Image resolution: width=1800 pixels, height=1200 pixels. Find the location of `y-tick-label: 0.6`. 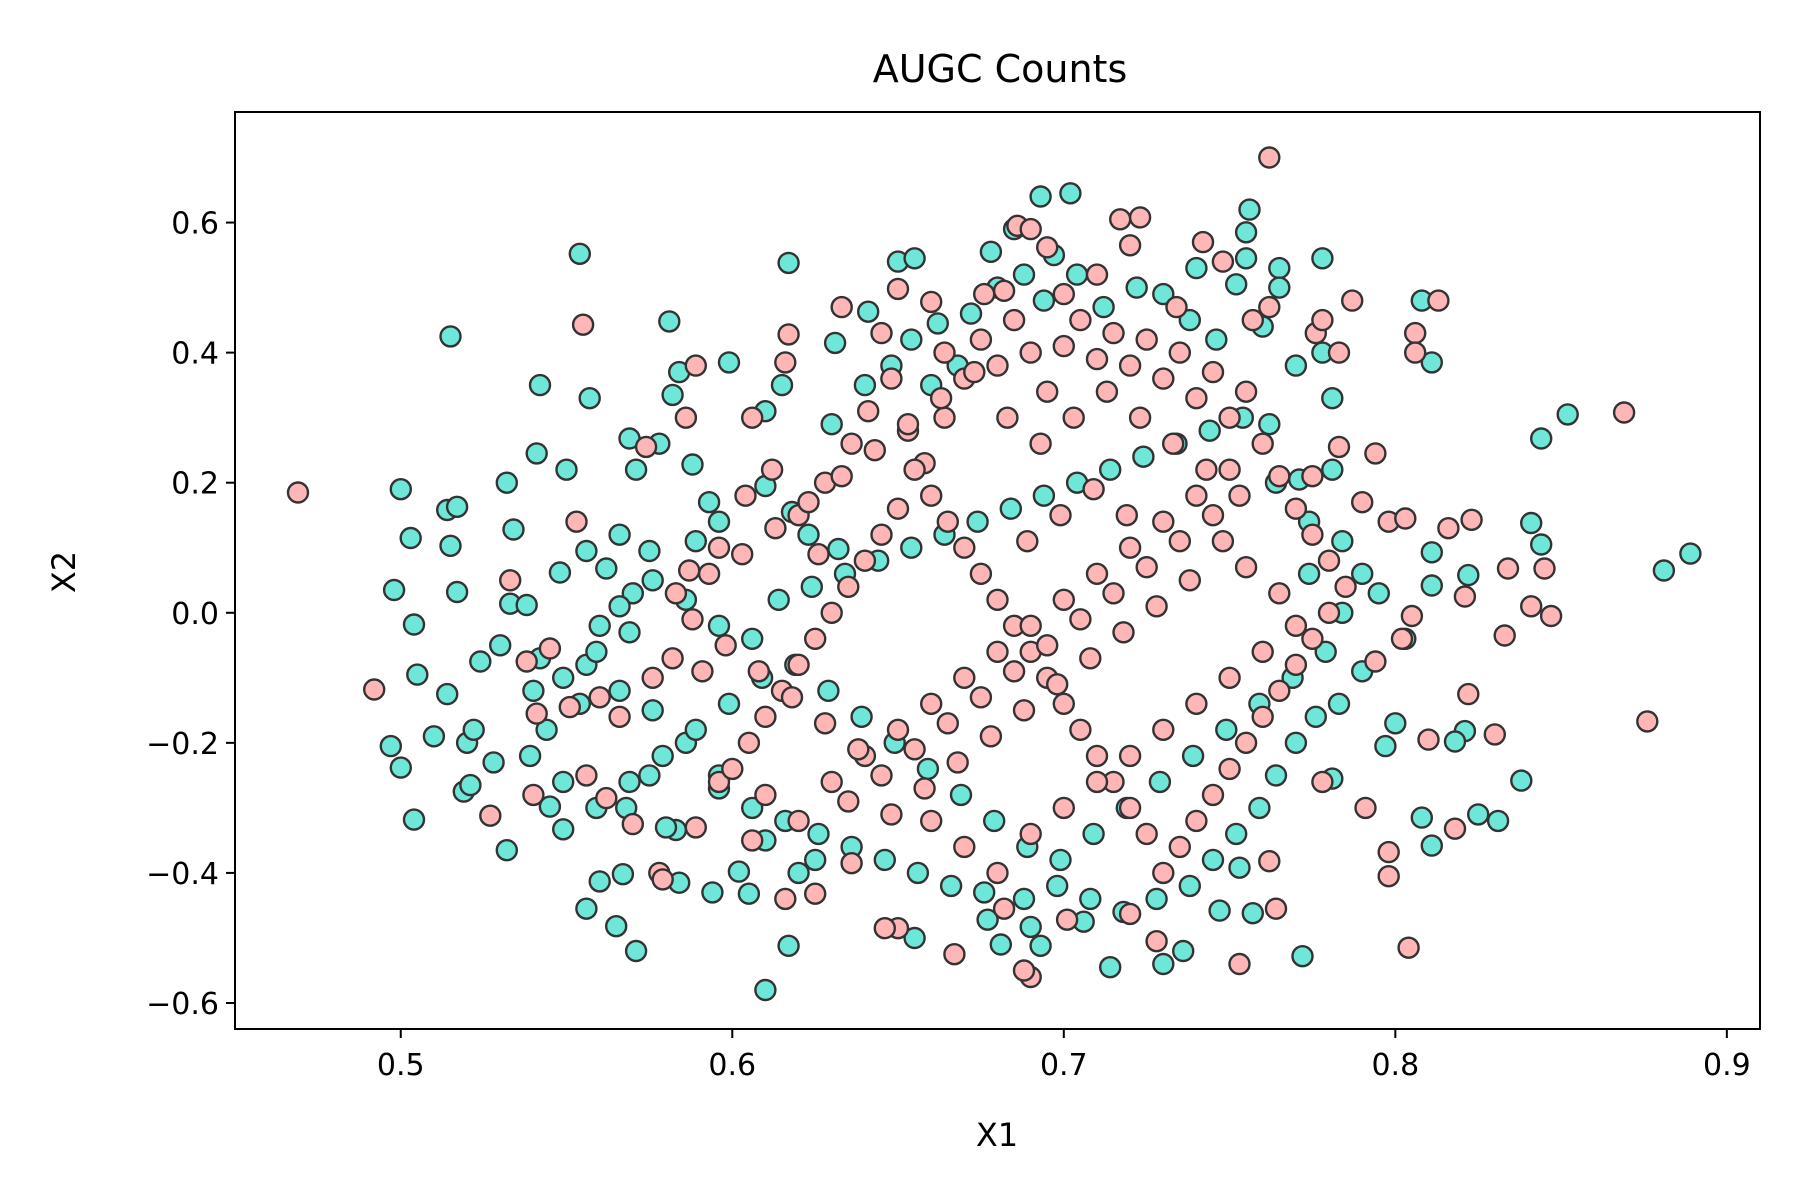

y-tick-label: 0.6 is located at coordinates (195, 224).